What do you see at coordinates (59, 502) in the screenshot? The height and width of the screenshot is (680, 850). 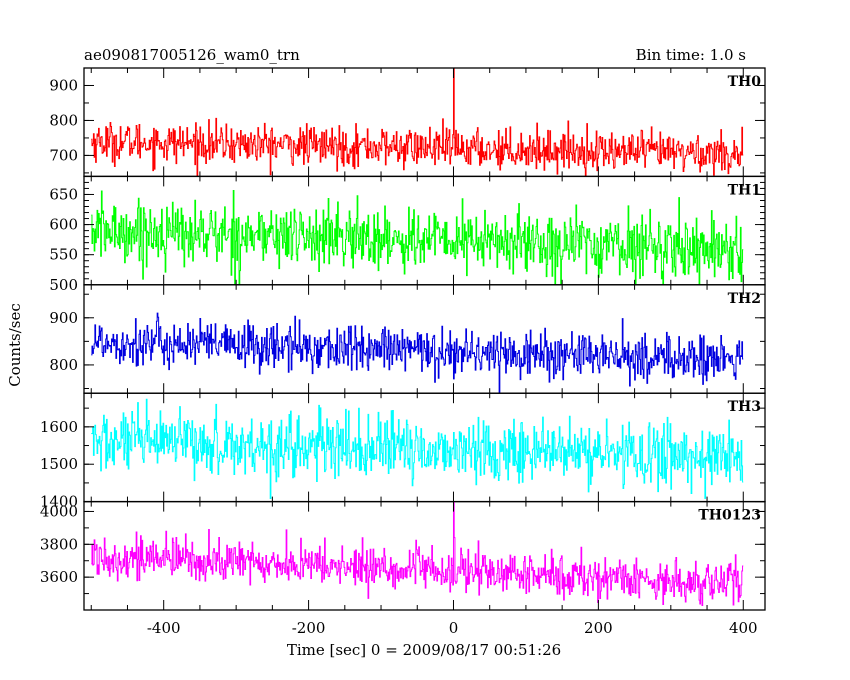 I see `y-tick-label: 1400` at bounding box center [59, 502].